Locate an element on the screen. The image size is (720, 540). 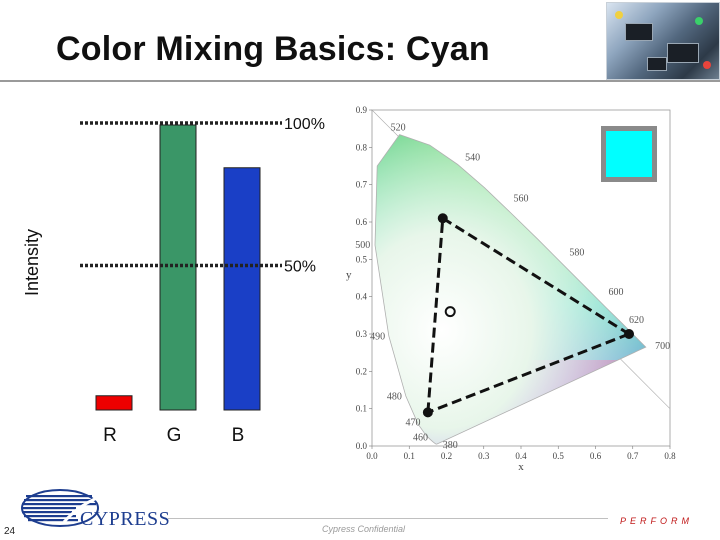
cie-y-axis-label: y is located at coordinates (349, 275).